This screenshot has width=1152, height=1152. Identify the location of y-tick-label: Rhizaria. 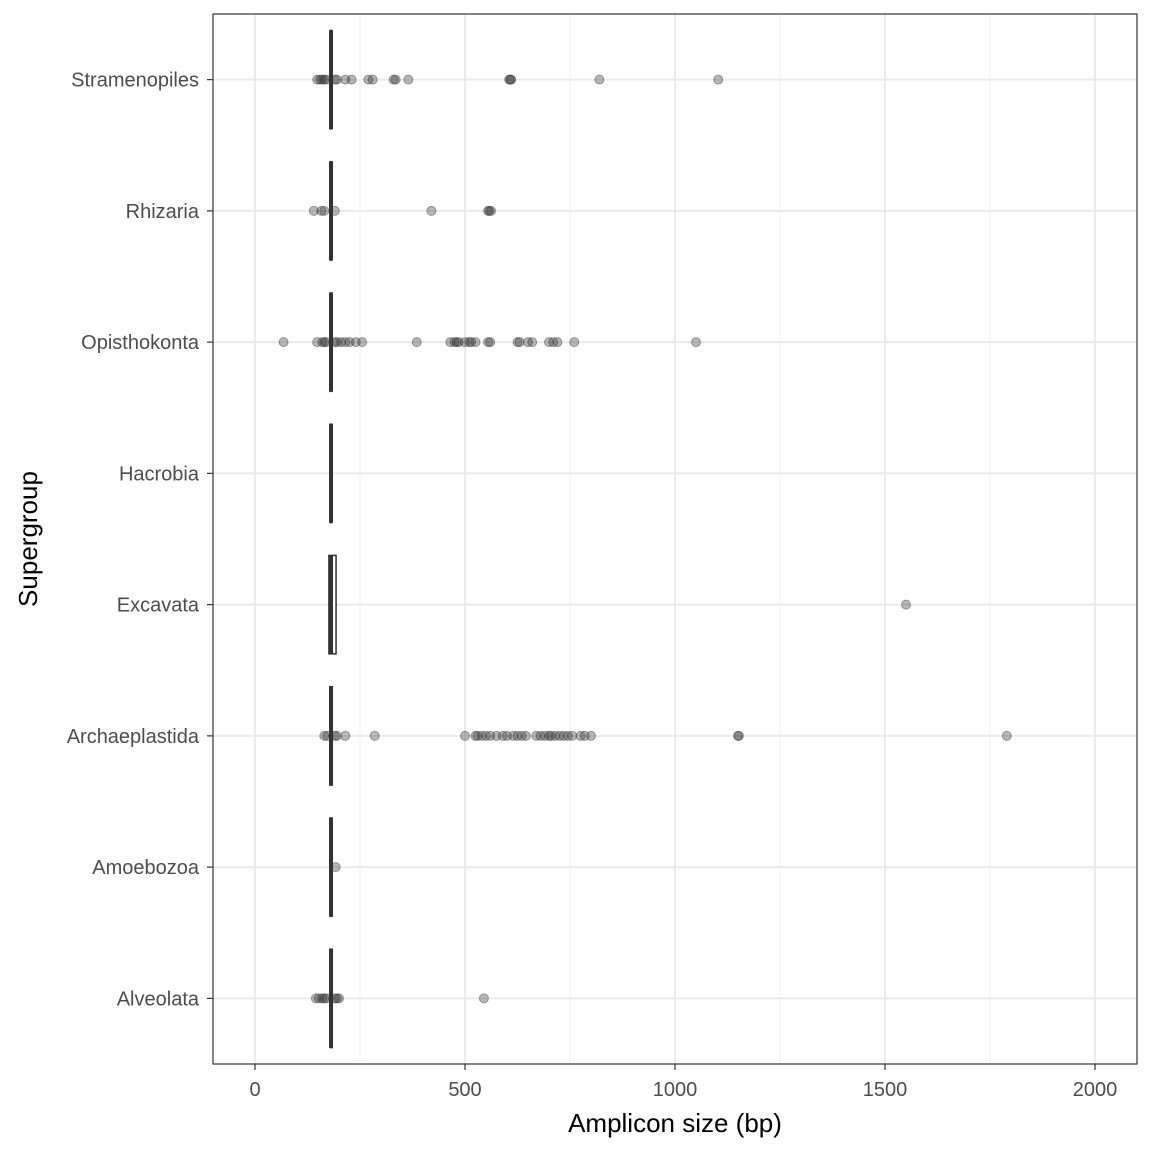
(163, 212).